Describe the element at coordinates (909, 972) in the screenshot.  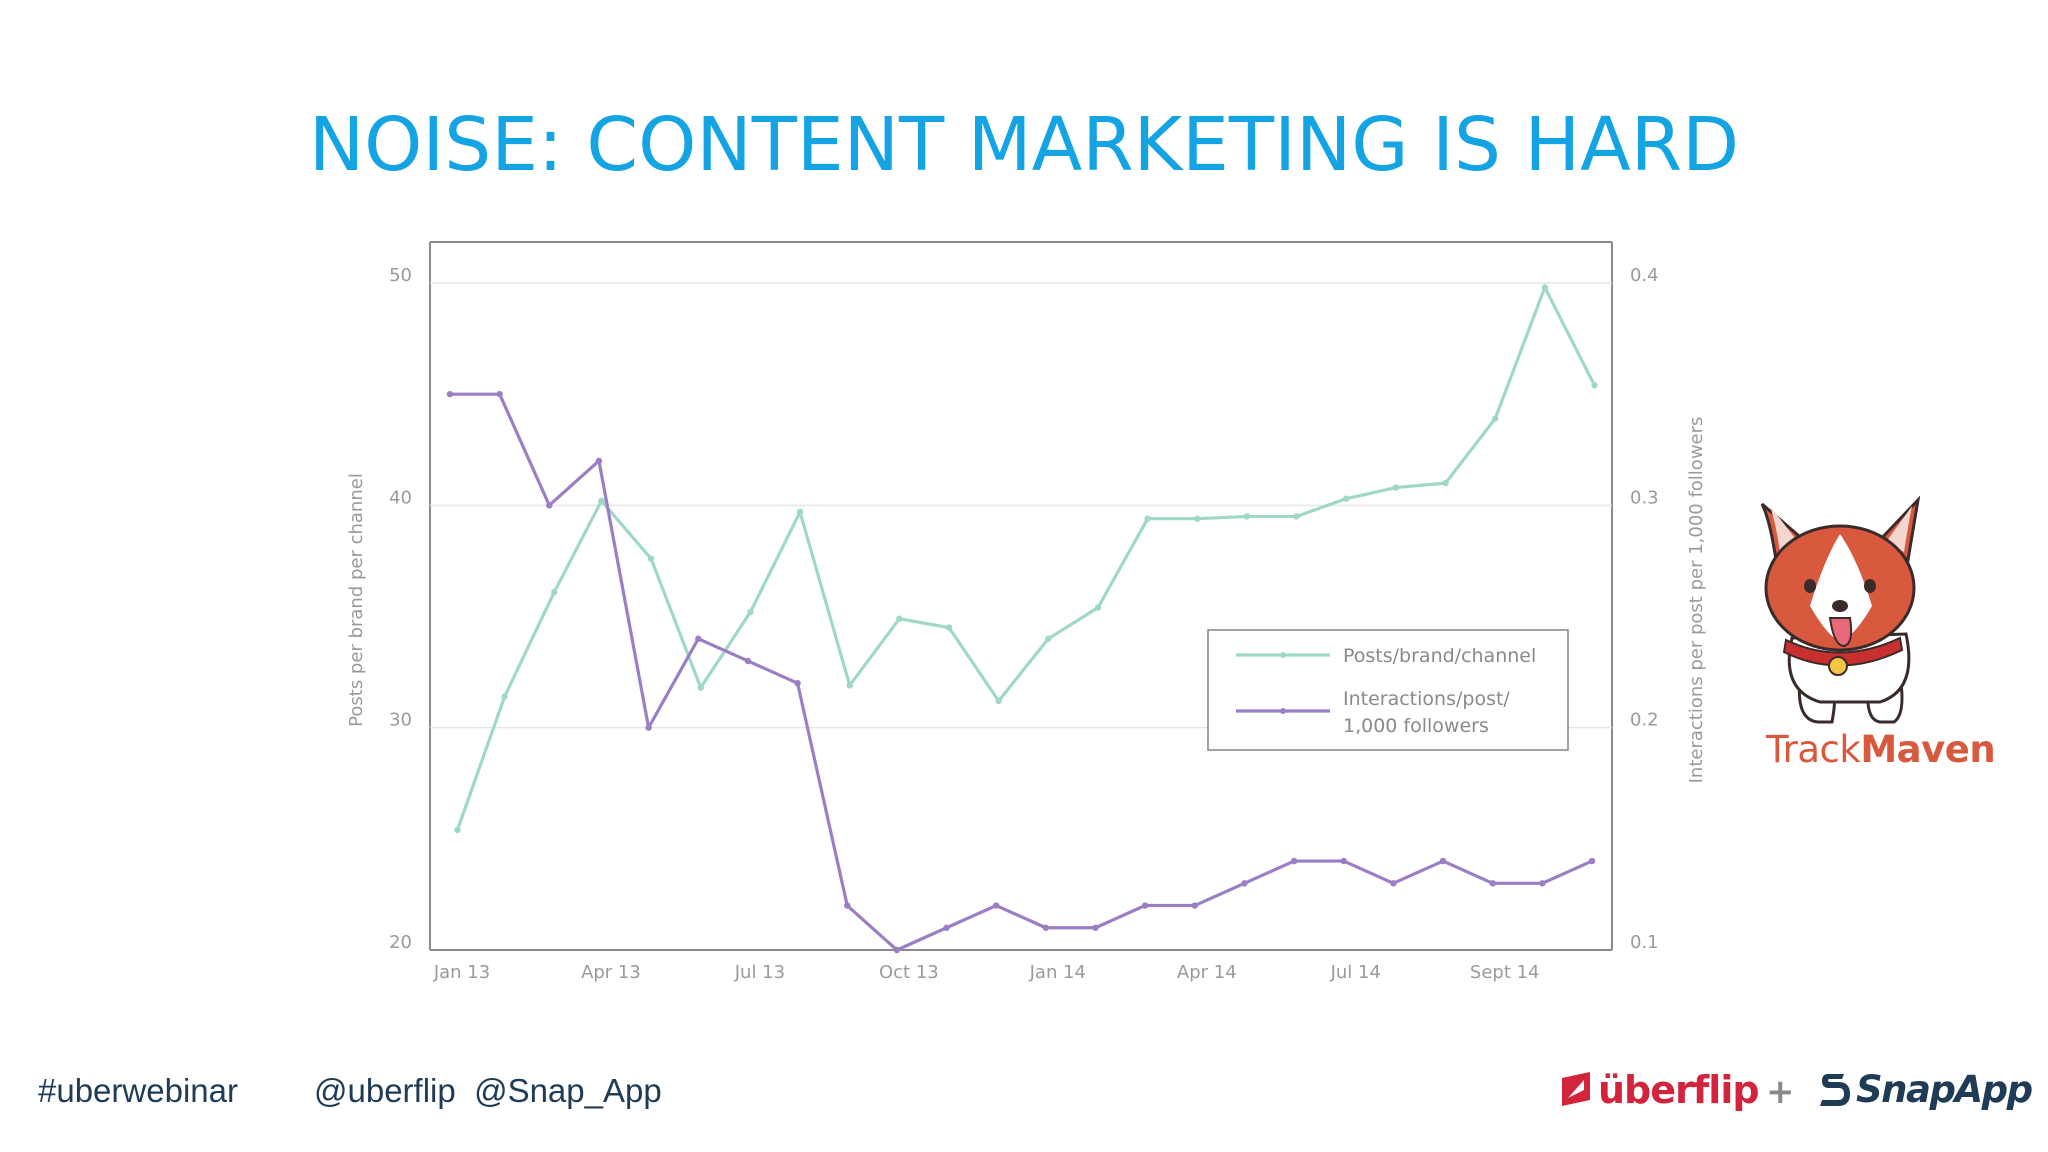
I see `x-tick-label: Oct 13` at that location.